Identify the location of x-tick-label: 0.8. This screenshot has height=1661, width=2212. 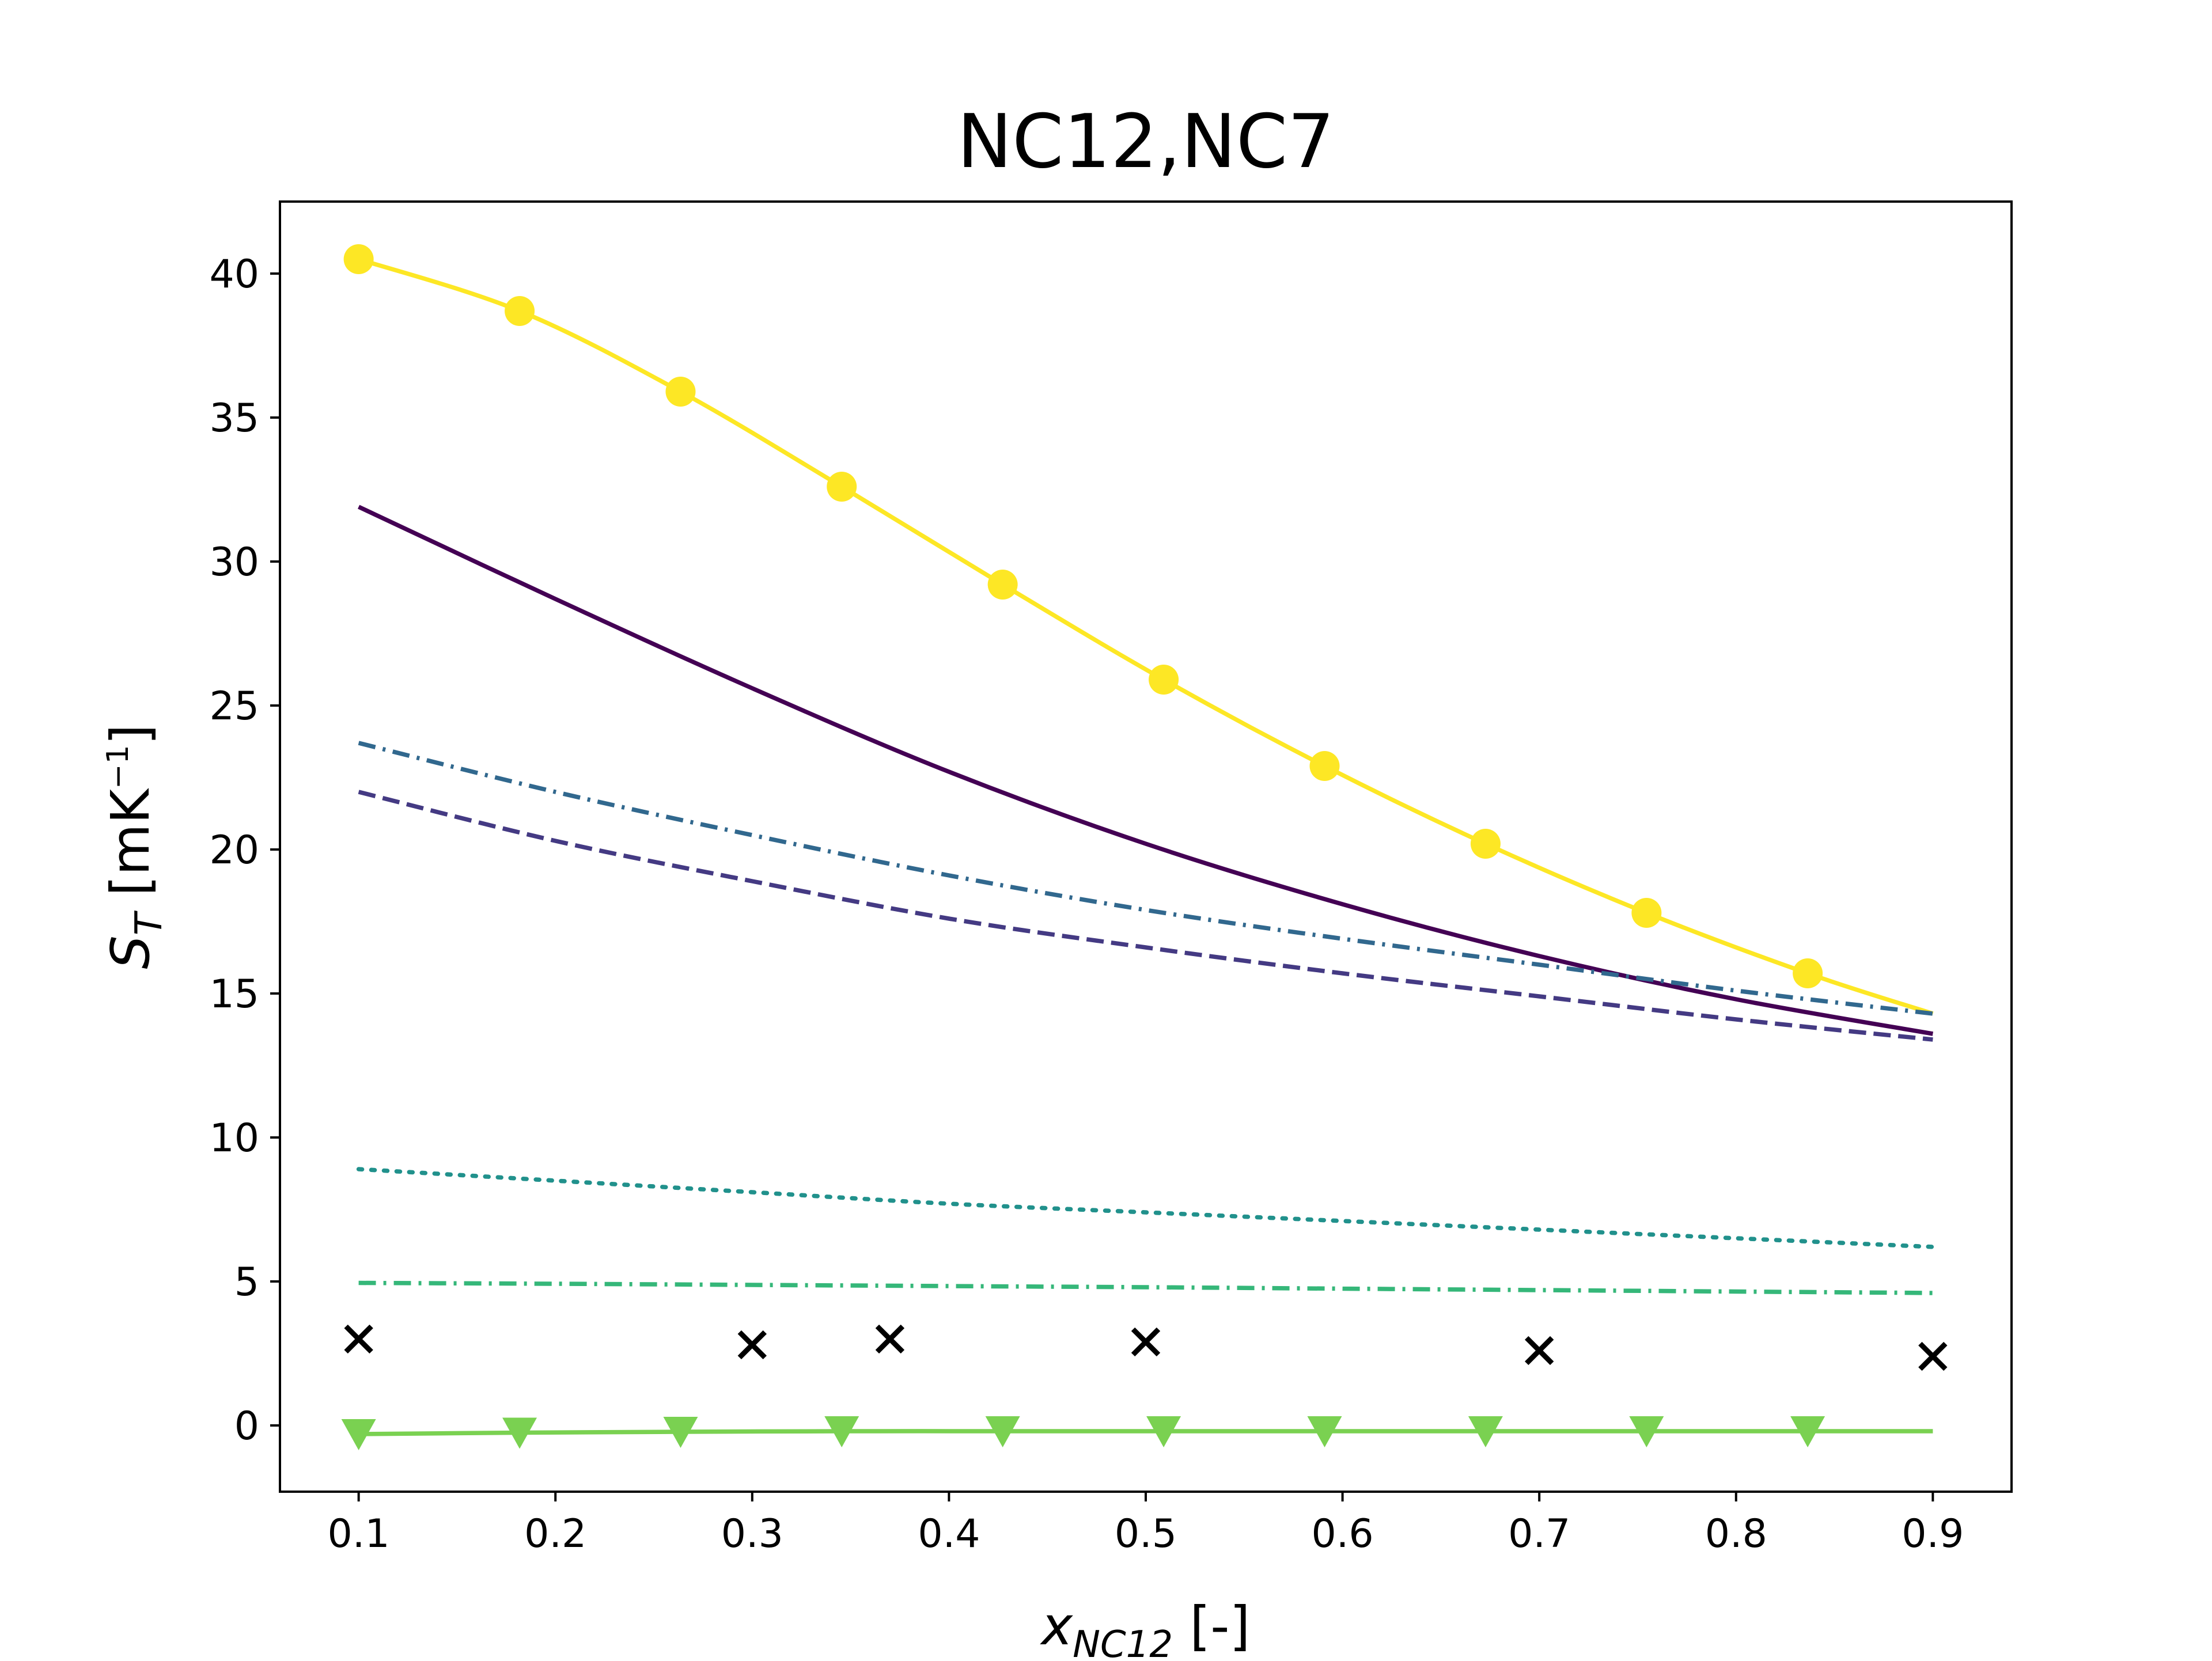
(1736, 1534).